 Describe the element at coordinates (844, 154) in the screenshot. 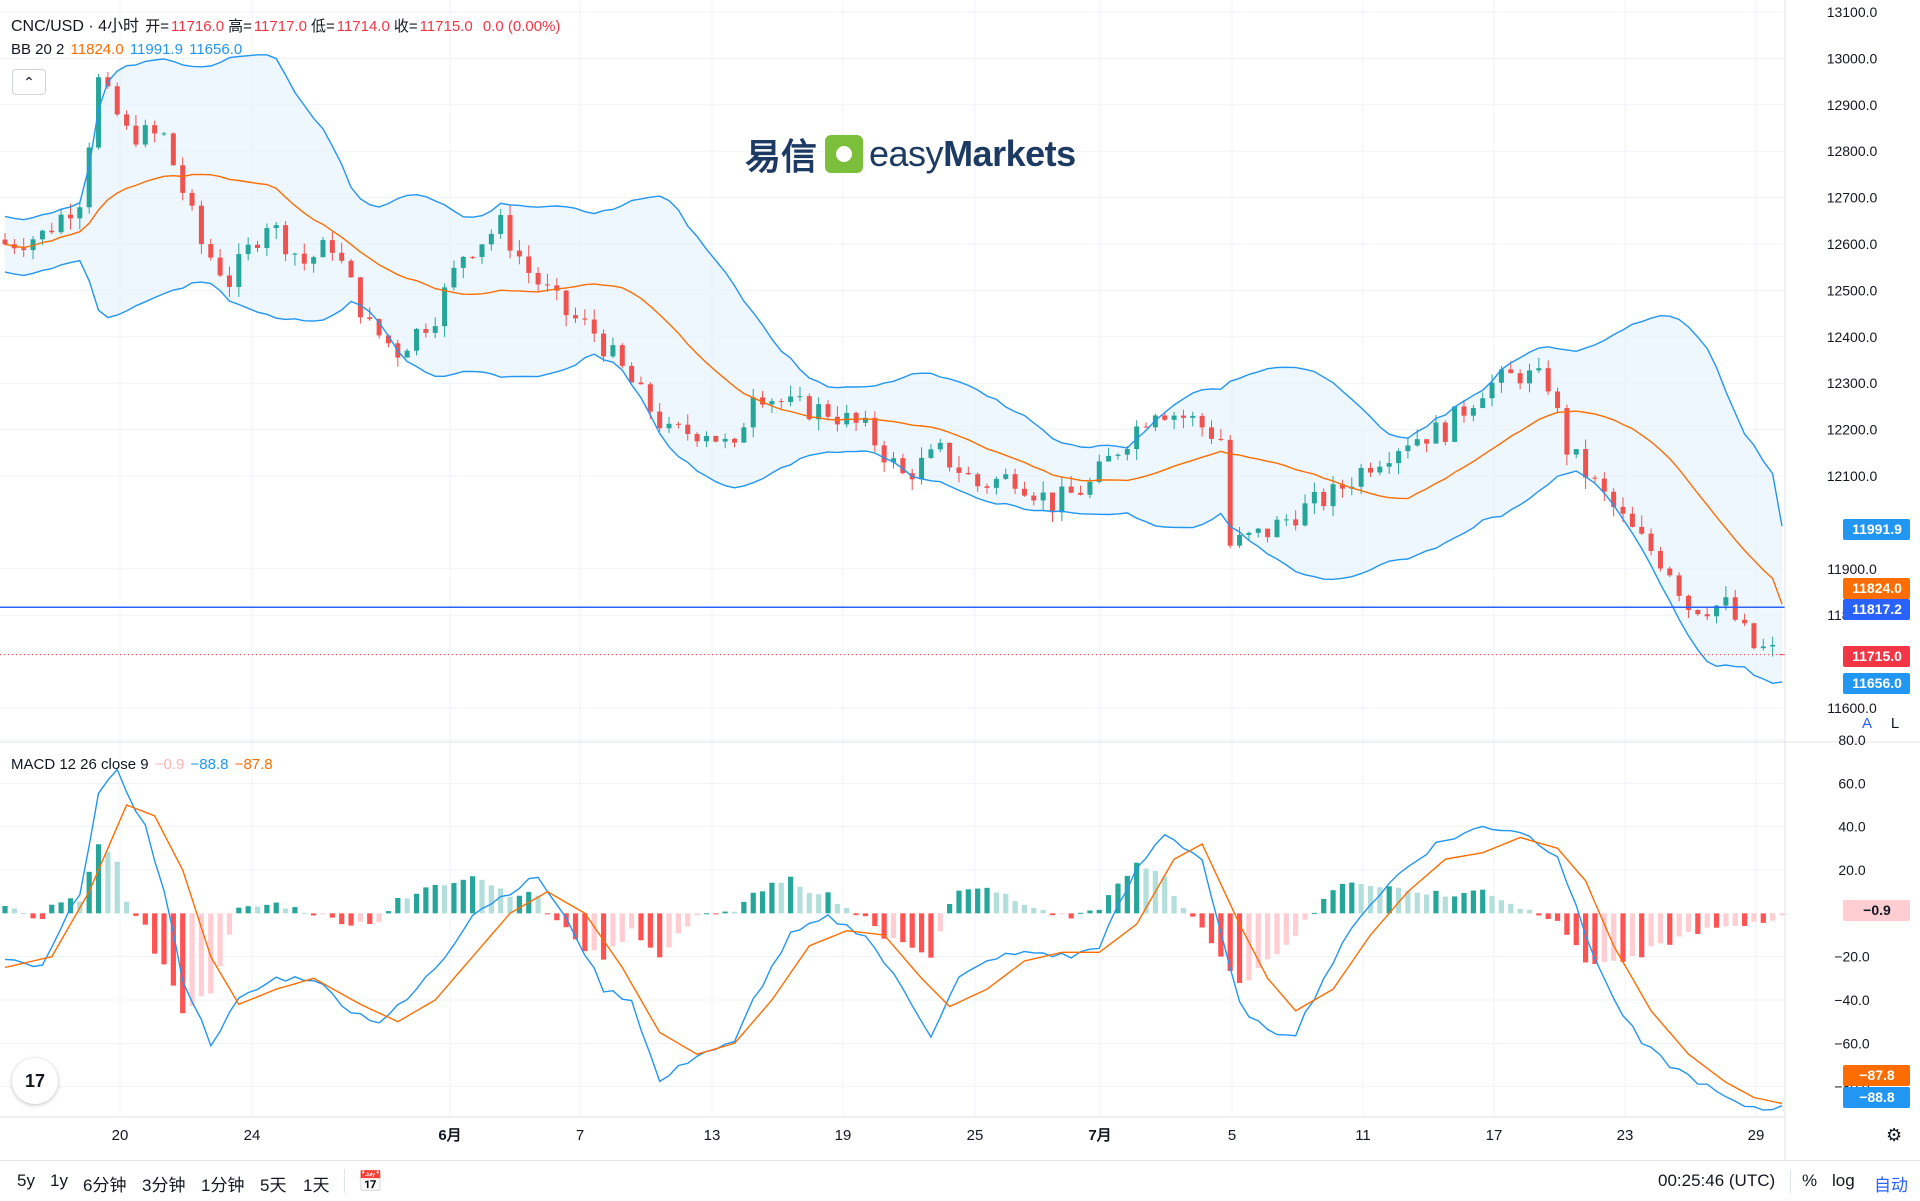

I see `easymarkets-logo-icon` at that location.